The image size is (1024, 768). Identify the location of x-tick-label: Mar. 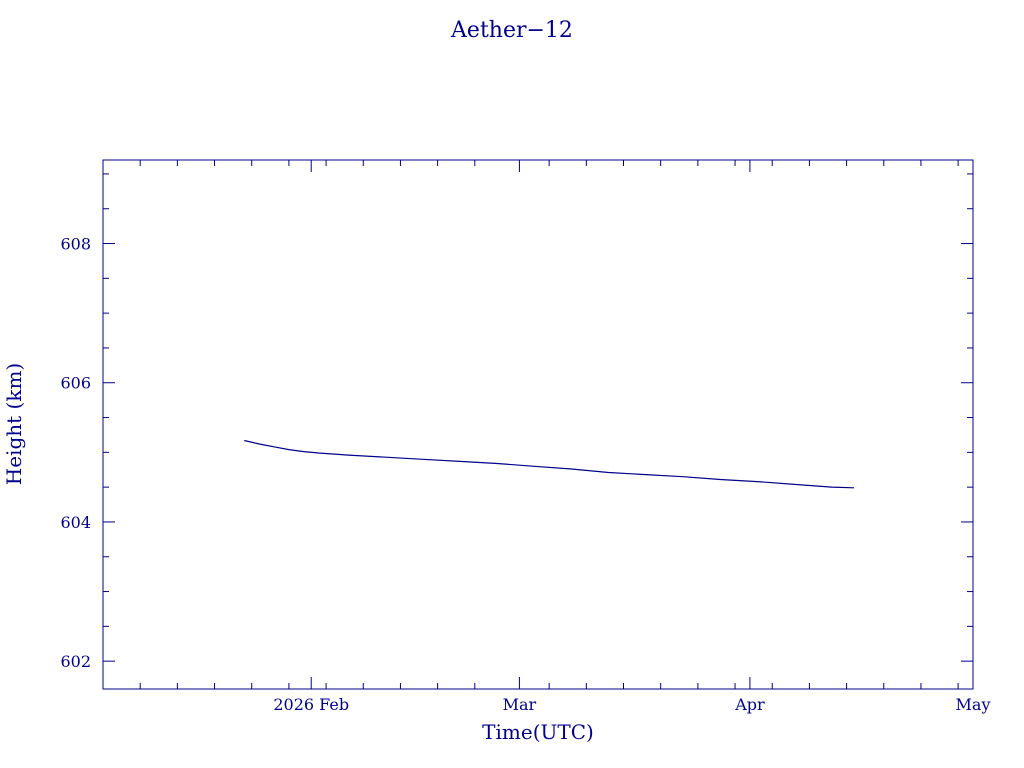
(520, 704).